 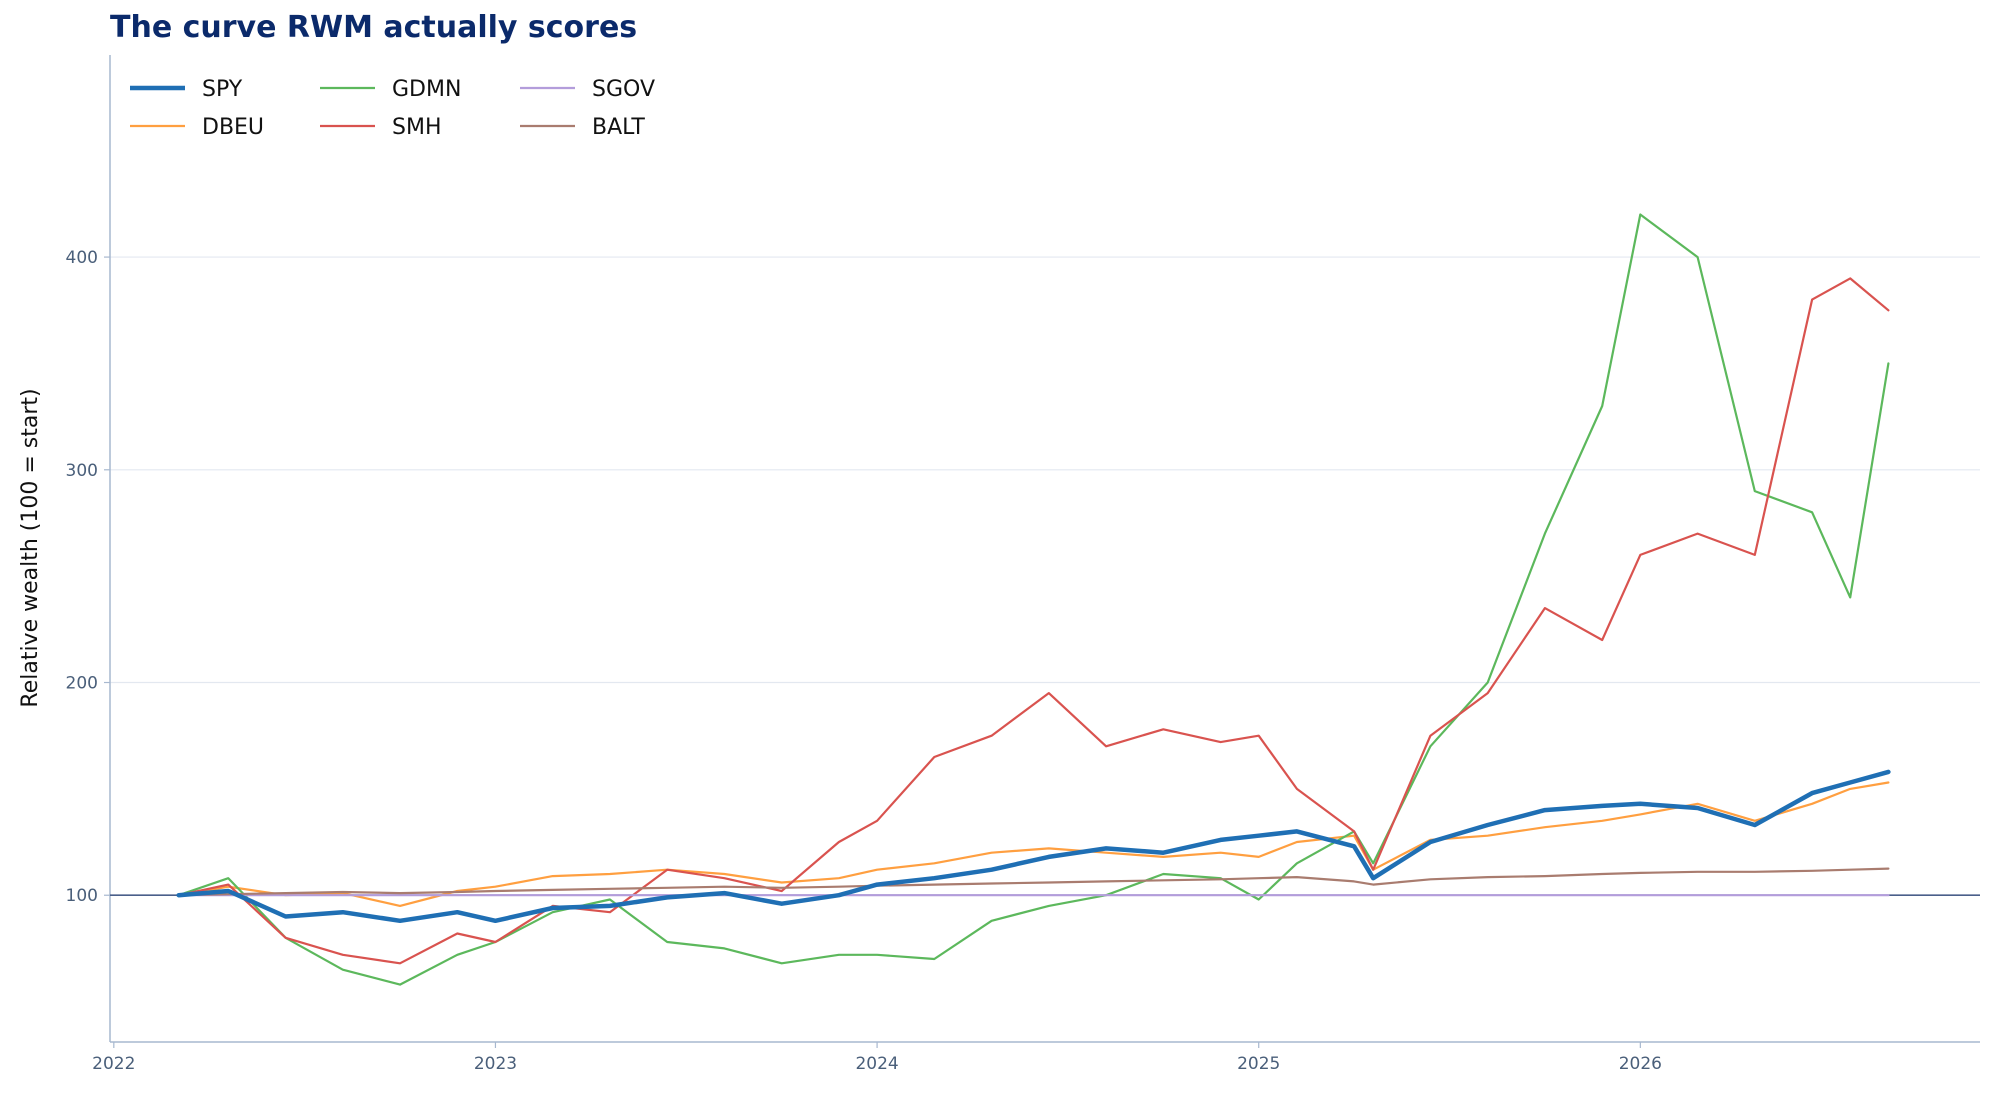 I want to click on y-tick-label: 400, so click(x=82, y=258).